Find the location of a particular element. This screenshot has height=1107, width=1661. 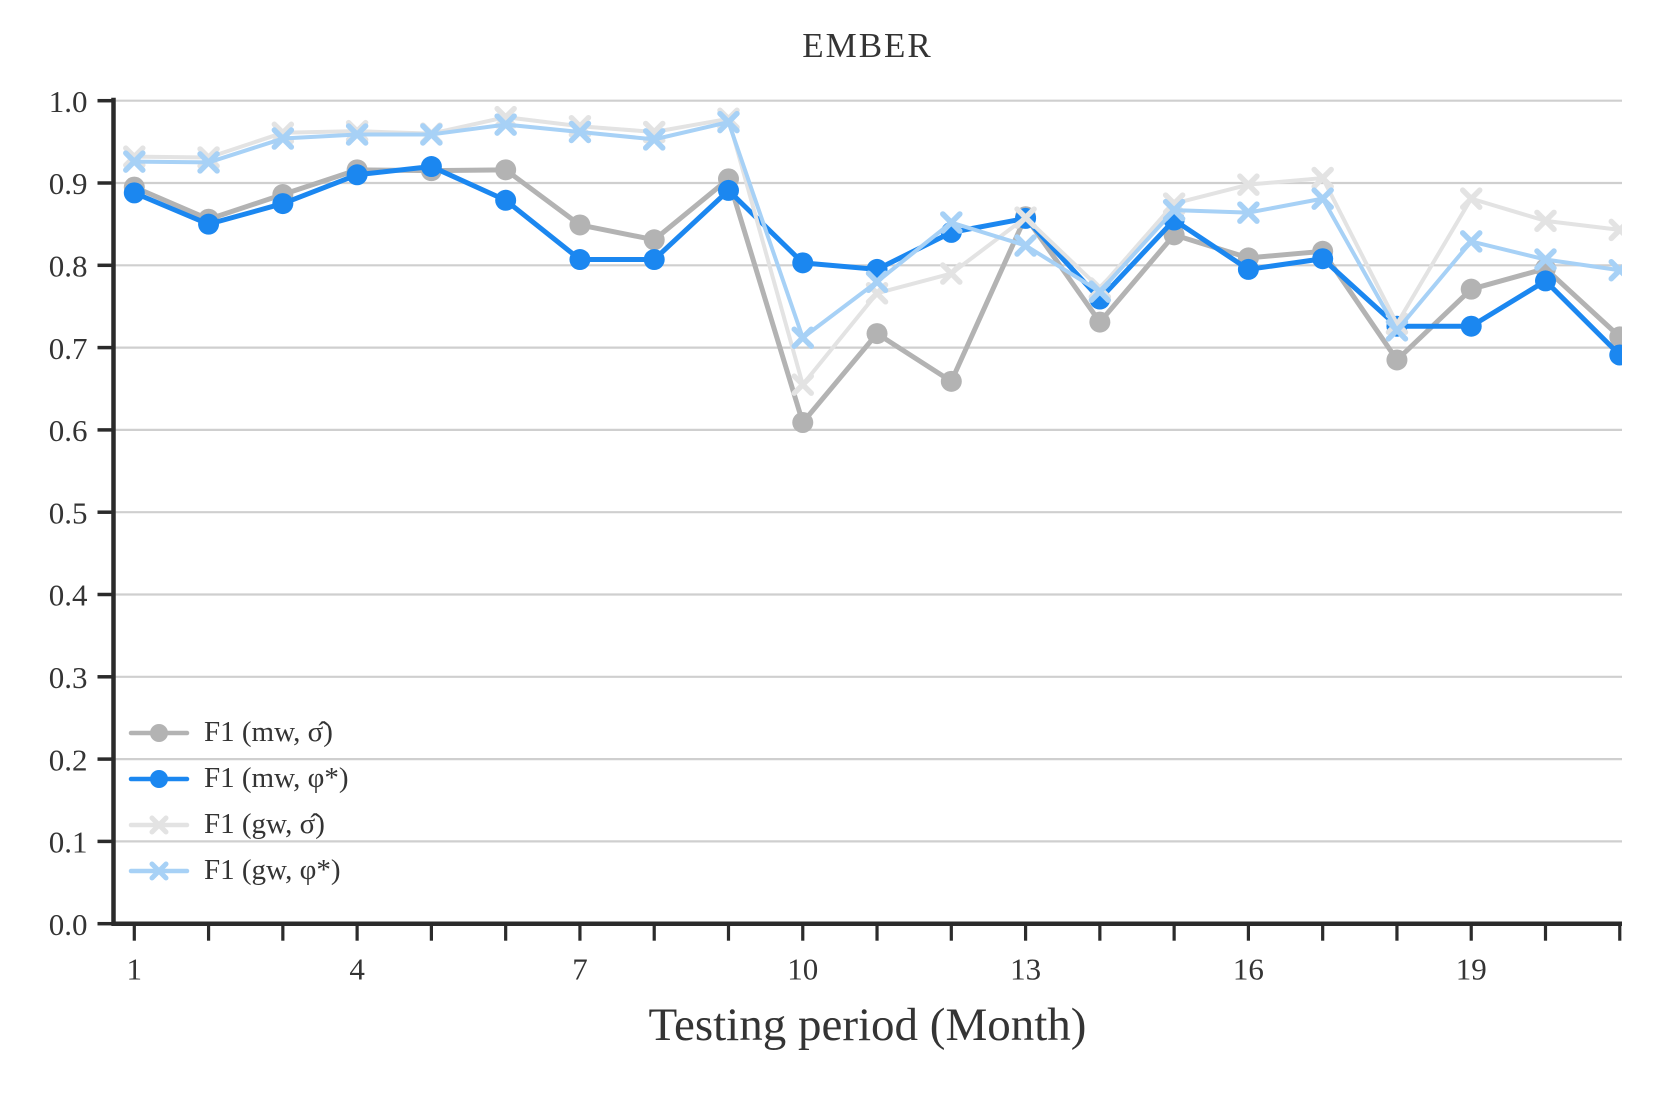

x-tick-label: 16 is located at coordinates (1248, 969).